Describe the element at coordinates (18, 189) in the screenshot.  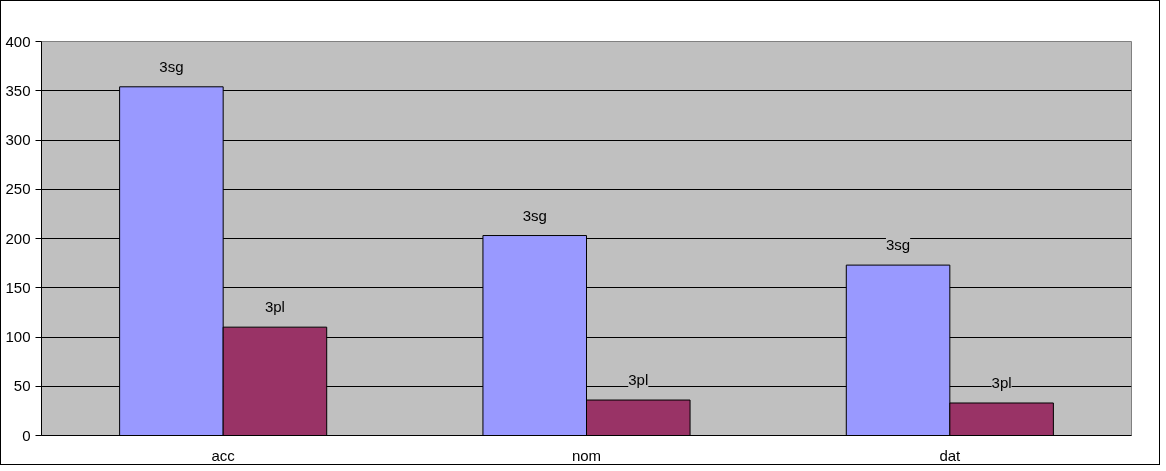
I see `y-tick-label: 250` at that location.